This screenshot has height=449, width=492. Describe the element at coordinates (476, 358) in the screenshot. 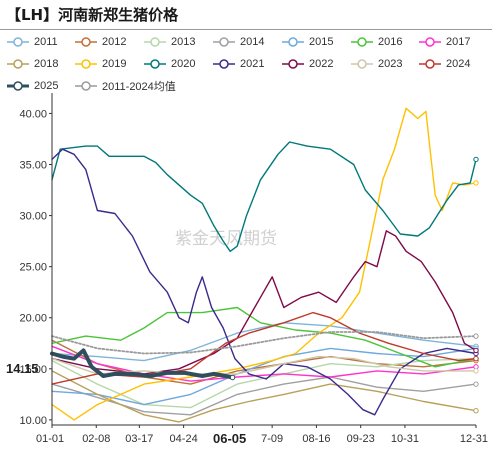

I see `series-endpoint-2024` at that location.